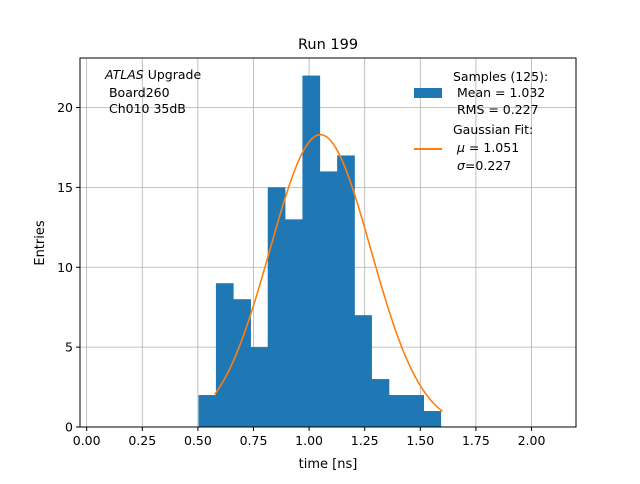 The image size is (640, 484). Describe the element at coordinates (365, 440) in the screenshot. I see `x-tick-label: 1.25` at that location.